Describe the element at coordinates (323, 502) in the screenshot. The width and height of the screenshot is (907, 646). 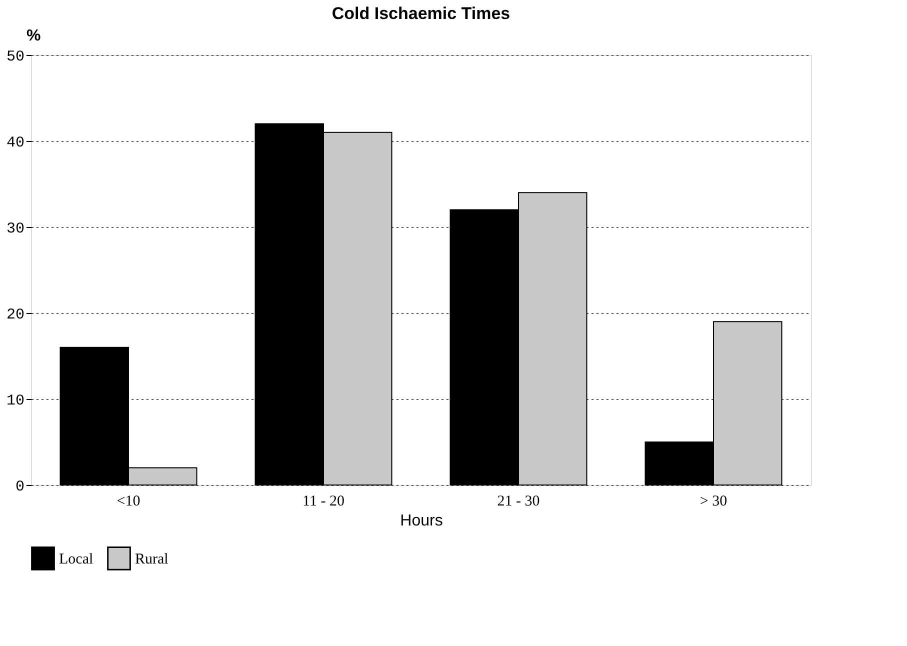
I see `x-tick-label: 11 - 20` at that location.